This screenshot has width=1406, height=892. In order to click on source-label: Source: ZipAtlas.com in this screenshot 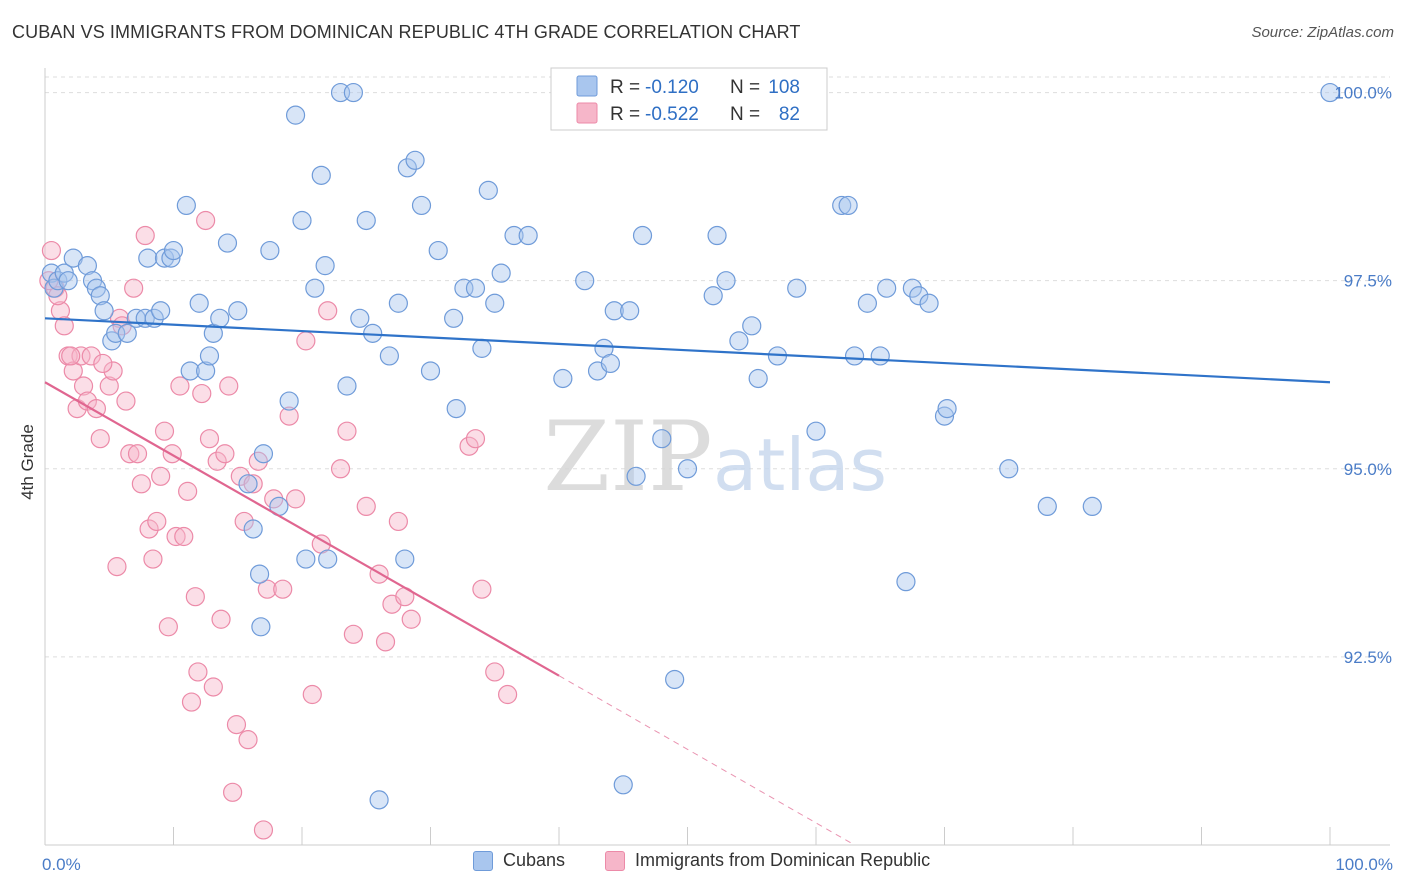, I will do `click(1322, 32)`.